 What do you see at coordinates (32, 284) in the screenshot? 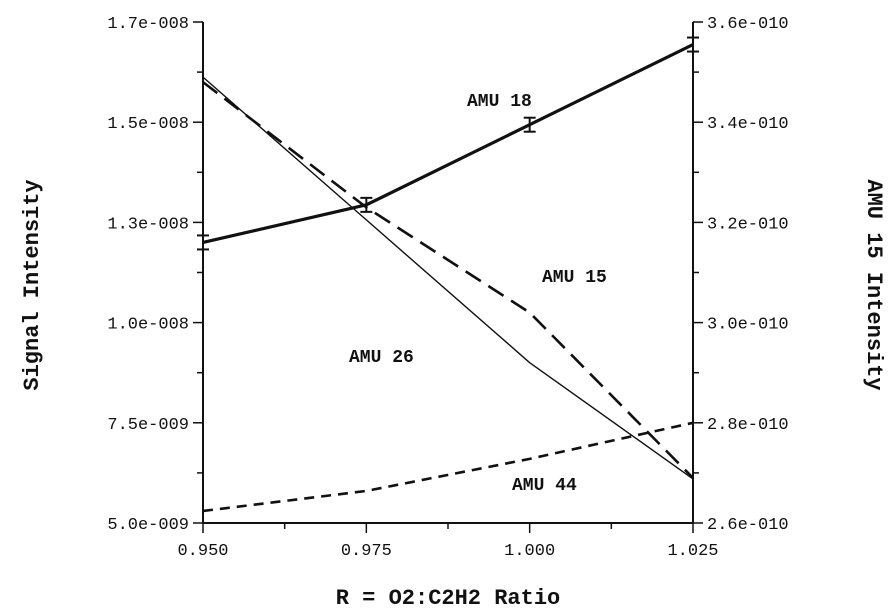
I see `left-y-axis-title: Signal Intensity` at bounding box center [32, 284].